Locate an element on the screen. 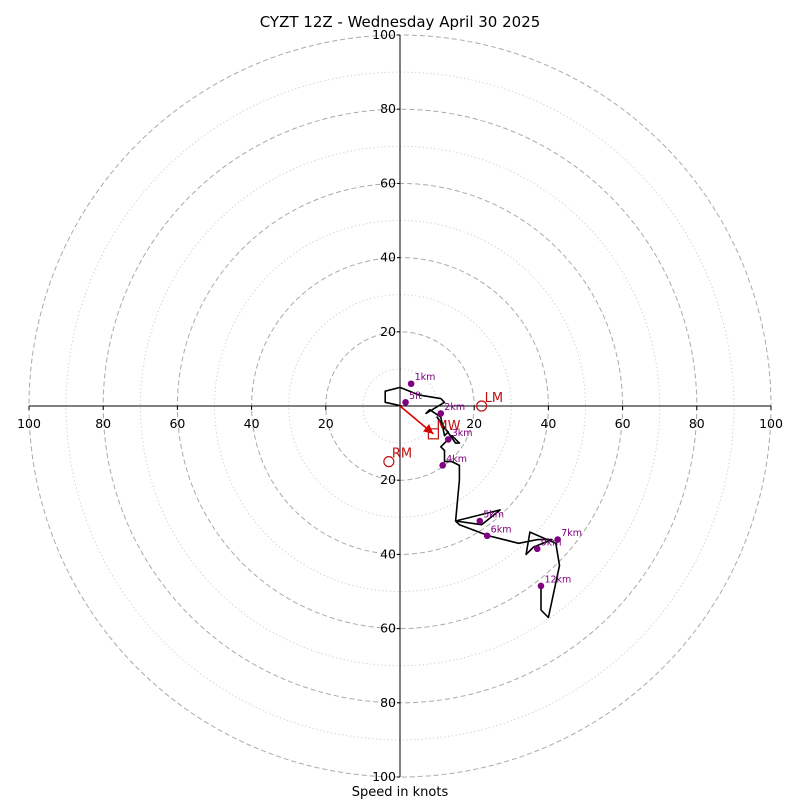 The image size is (800, 800). height-marker-6km is located at coordinates (487, 536).